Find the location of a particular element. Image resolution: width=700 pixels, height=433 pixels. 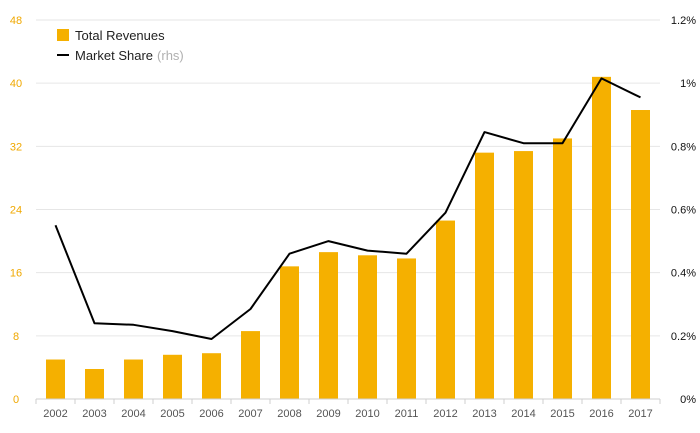

legend-label-market-share-name: Market Share is located at coordinates (114, 55).